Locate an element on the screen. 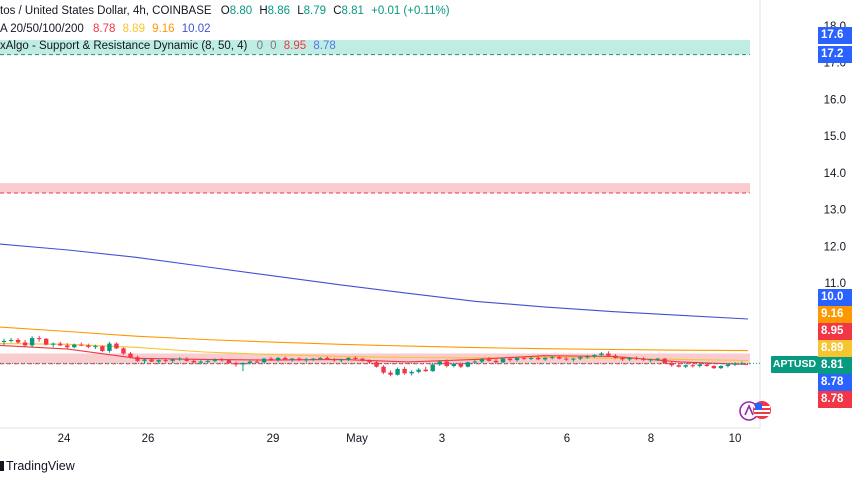 The image size is (852, 485). x-tick-label: 8 is located at coordinates (651, 439).